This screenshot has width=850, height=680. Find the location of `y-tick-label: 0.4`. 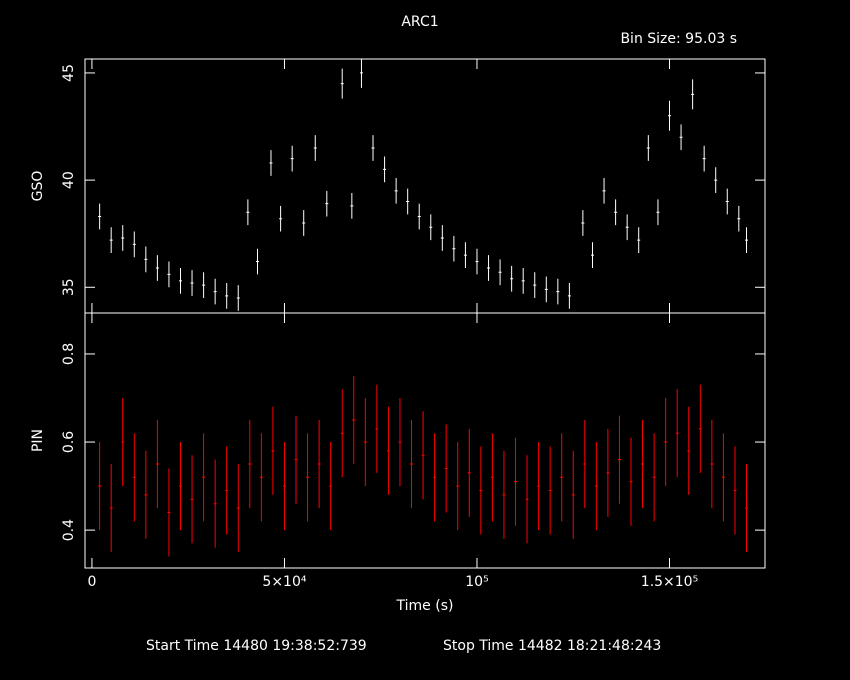

y-tick-label: 0.4 is located at coordinates (69, 530).